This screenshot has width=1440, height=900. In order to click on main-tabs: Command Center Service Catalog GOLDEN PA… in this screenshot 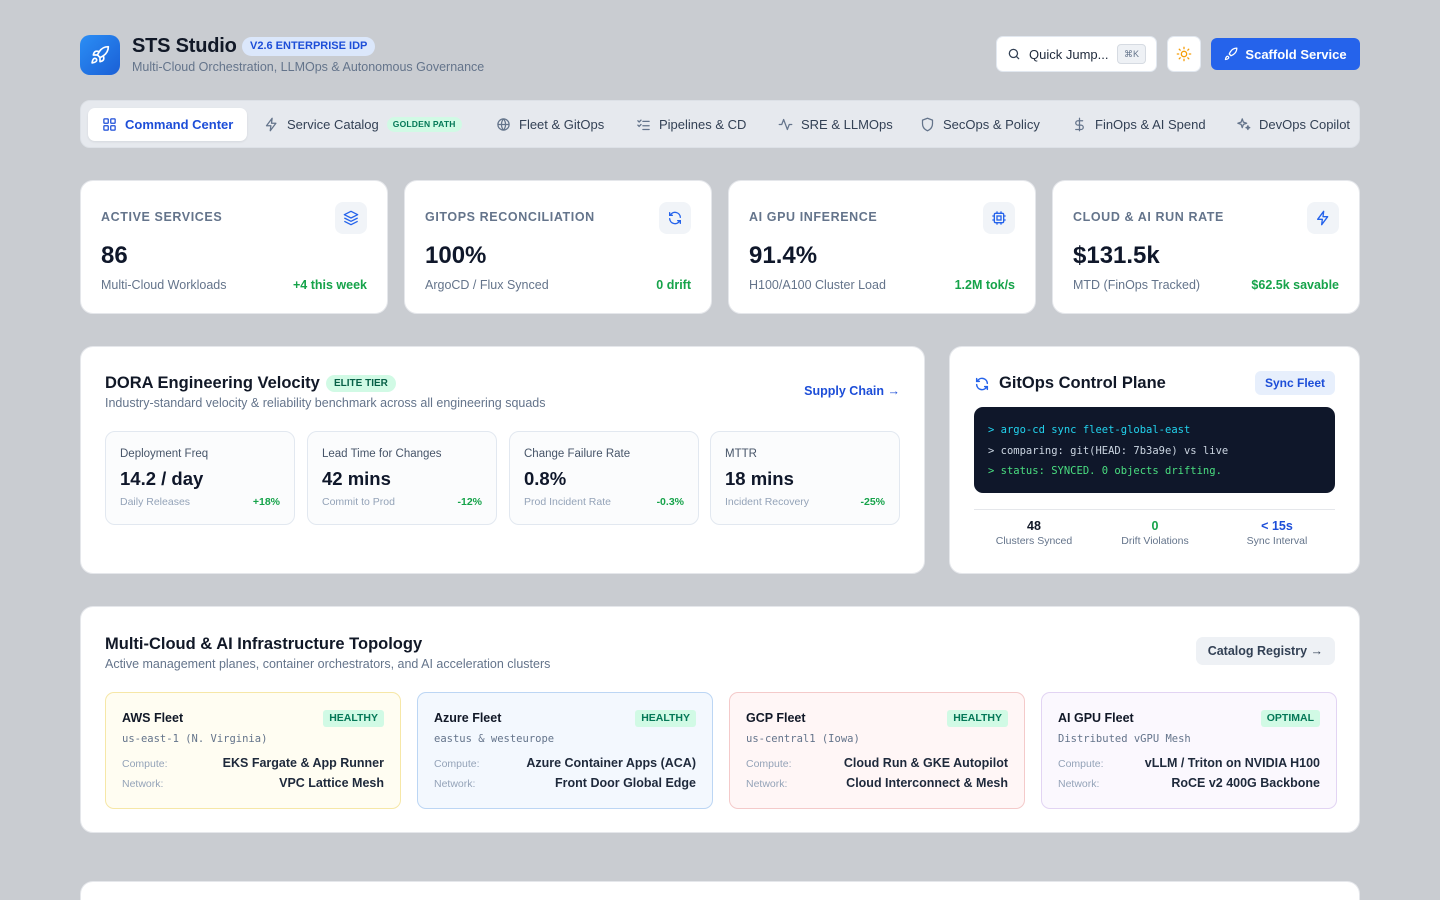, I will do `click(720, 124)`.